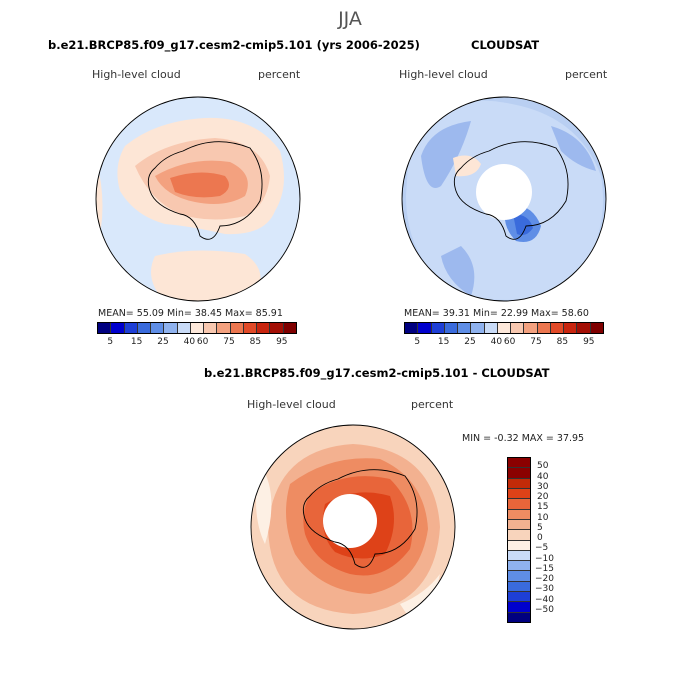  I want to click on colorbar-tick-label: −50, so click(544, 609).